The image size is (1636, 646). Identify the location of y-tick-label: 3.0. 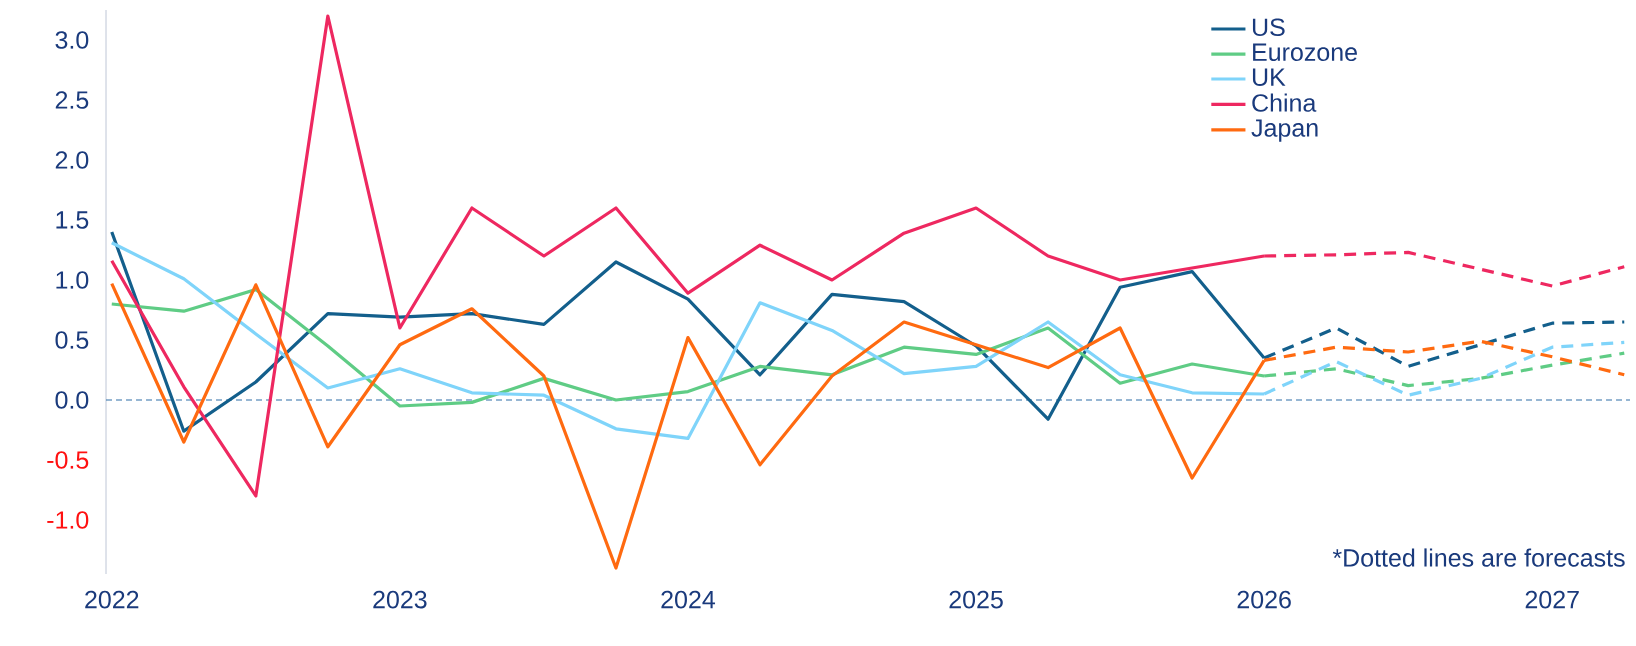
(72, 40).